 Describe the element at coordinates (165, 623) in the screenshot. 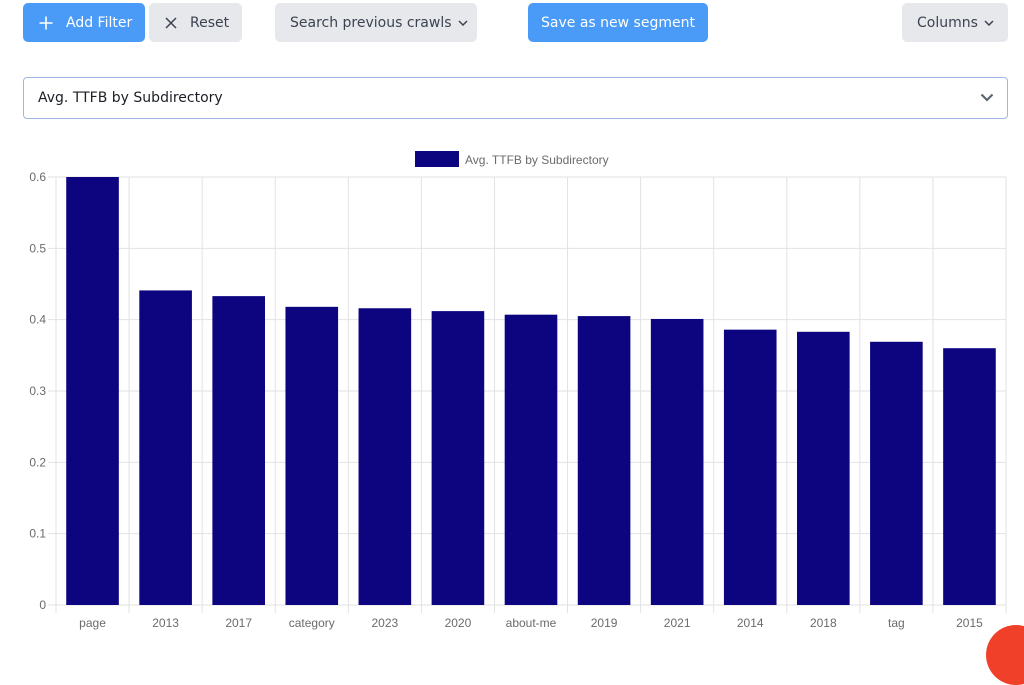

I see `x-tick-label: 2013` at that location.